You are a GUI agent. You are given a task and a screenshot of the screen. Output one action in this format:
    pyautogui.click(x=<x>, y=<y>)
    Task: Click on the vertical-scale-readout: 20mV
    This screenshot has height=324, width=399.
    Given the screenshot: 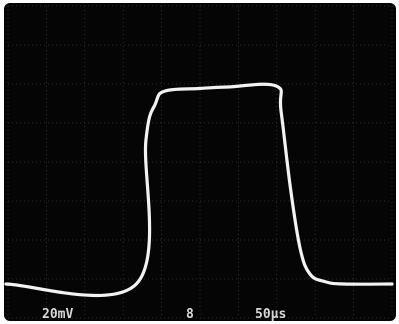 What is the action you would take?
    pyautogui.click(x=57, y=314)
    